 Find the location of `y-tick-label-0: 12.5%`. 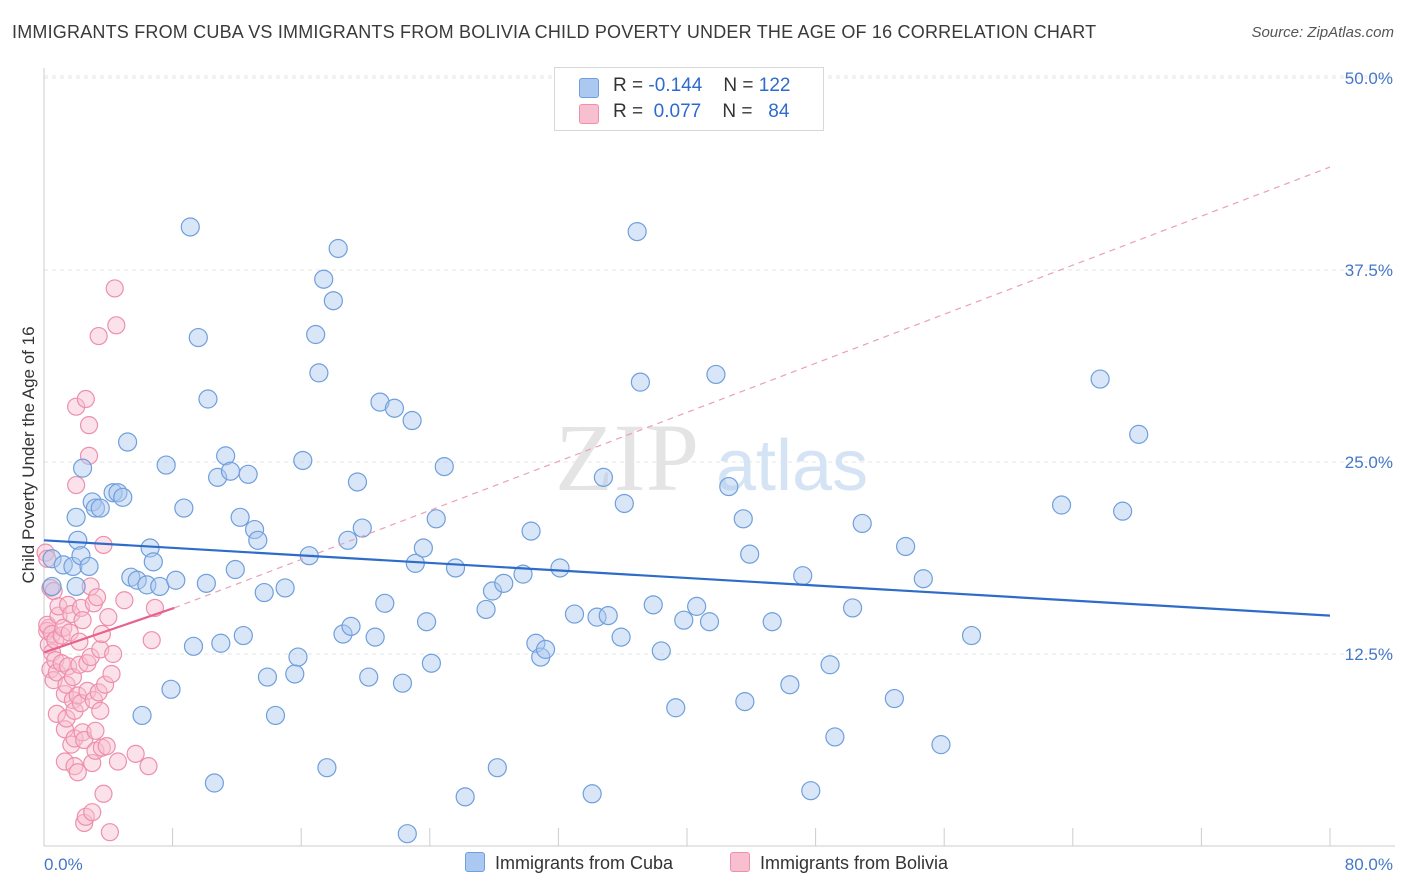

y-tick-label-0: 12.5% is located at coordinates (1369, 654).